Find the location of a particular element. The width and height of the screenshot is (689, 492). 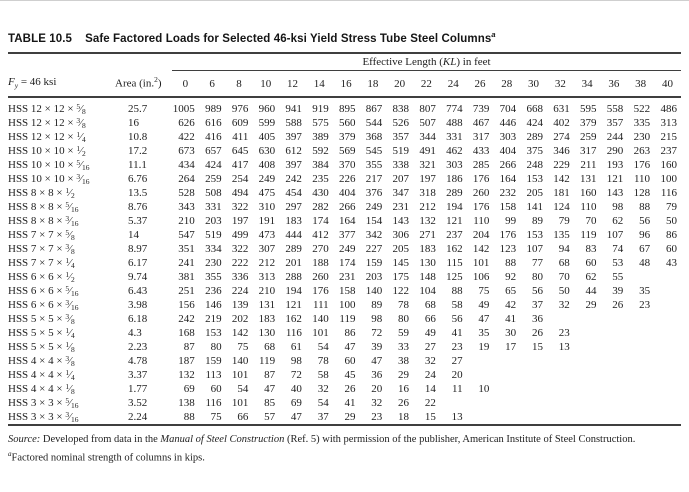

load-value: 56 is located at coordinates (457, 318).